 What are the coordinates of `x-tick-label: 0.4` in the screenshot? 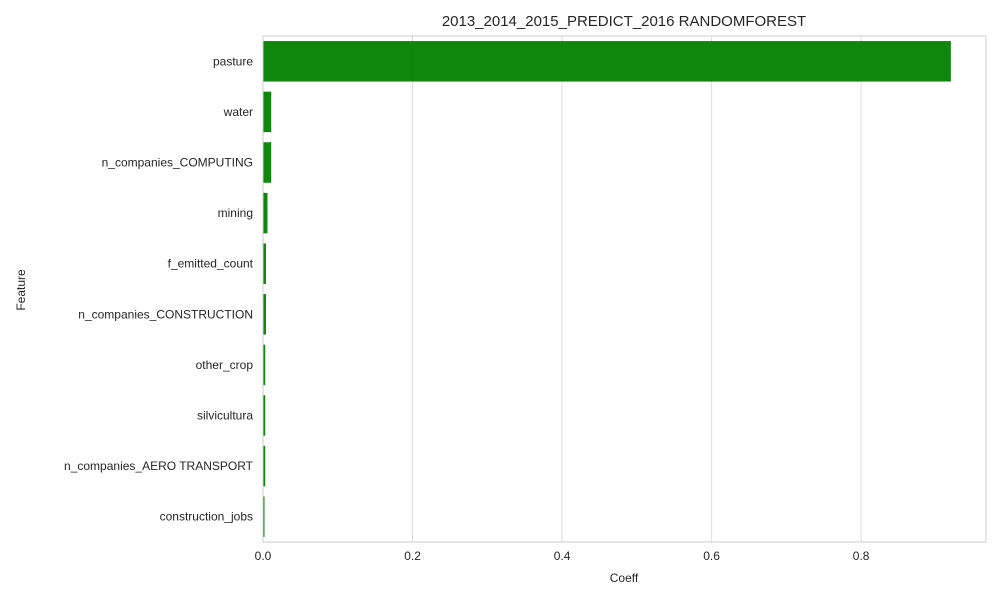 It's located at (562, 556).